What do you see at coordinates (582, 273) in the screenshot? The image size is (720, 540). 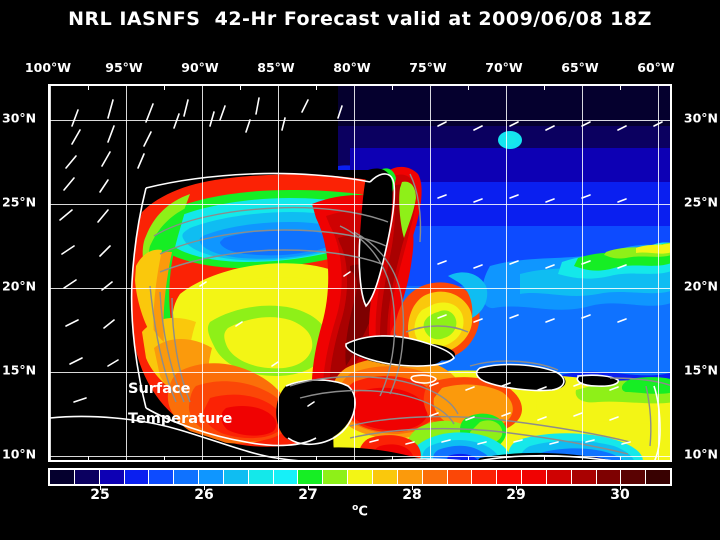 I see `gridline-lon-65w` at bounding box center [582, 273].